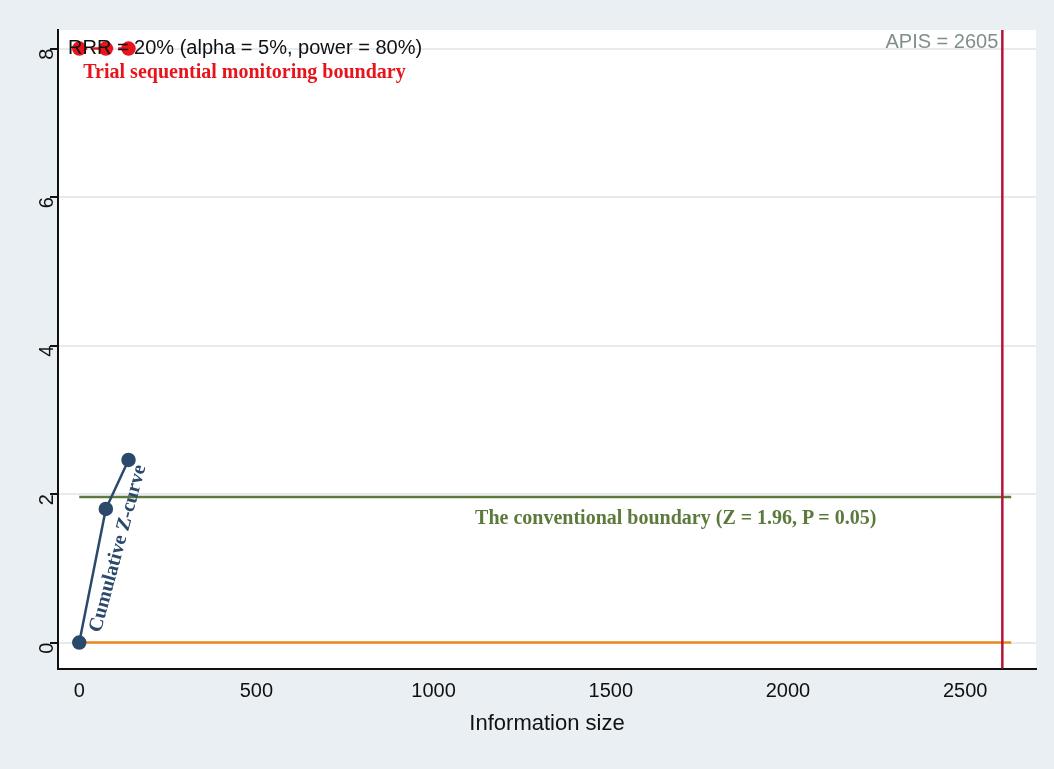 The width and height of the screenshot is (1054, 769). Describe the element at coordinates (45, 500) in the screenshot. I see `y-tick-label: 2` at that location.